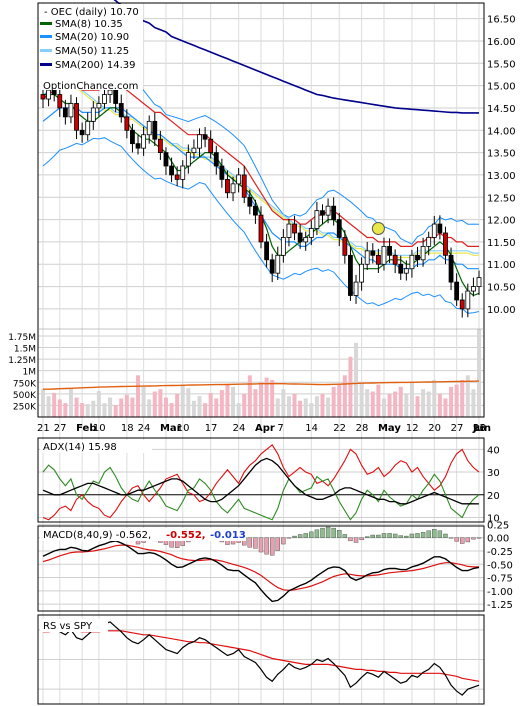 The width and height of the screenshot is (526, 706). I want to click on macd-panel: 0.25 0.00 -0.25 -0.50 -0.75 -1.00 -1.25, so click(276, 565).